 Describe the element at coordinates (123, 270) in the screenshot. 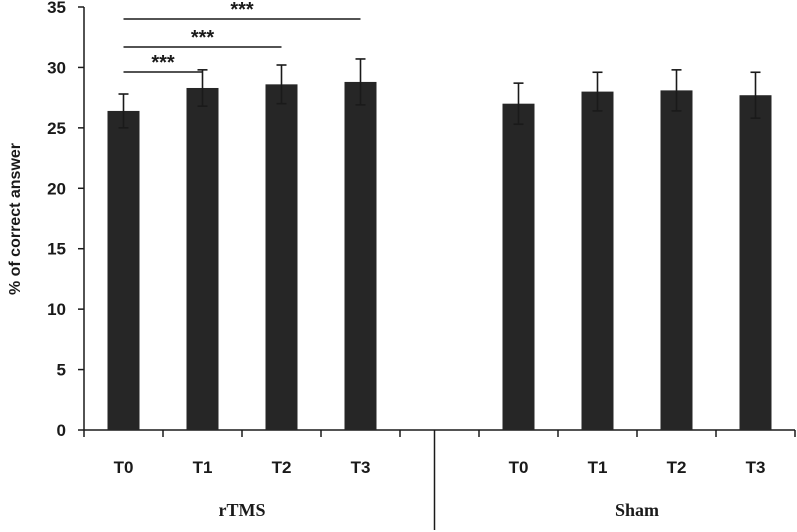

I see `bar-rtms-t0` at that location.